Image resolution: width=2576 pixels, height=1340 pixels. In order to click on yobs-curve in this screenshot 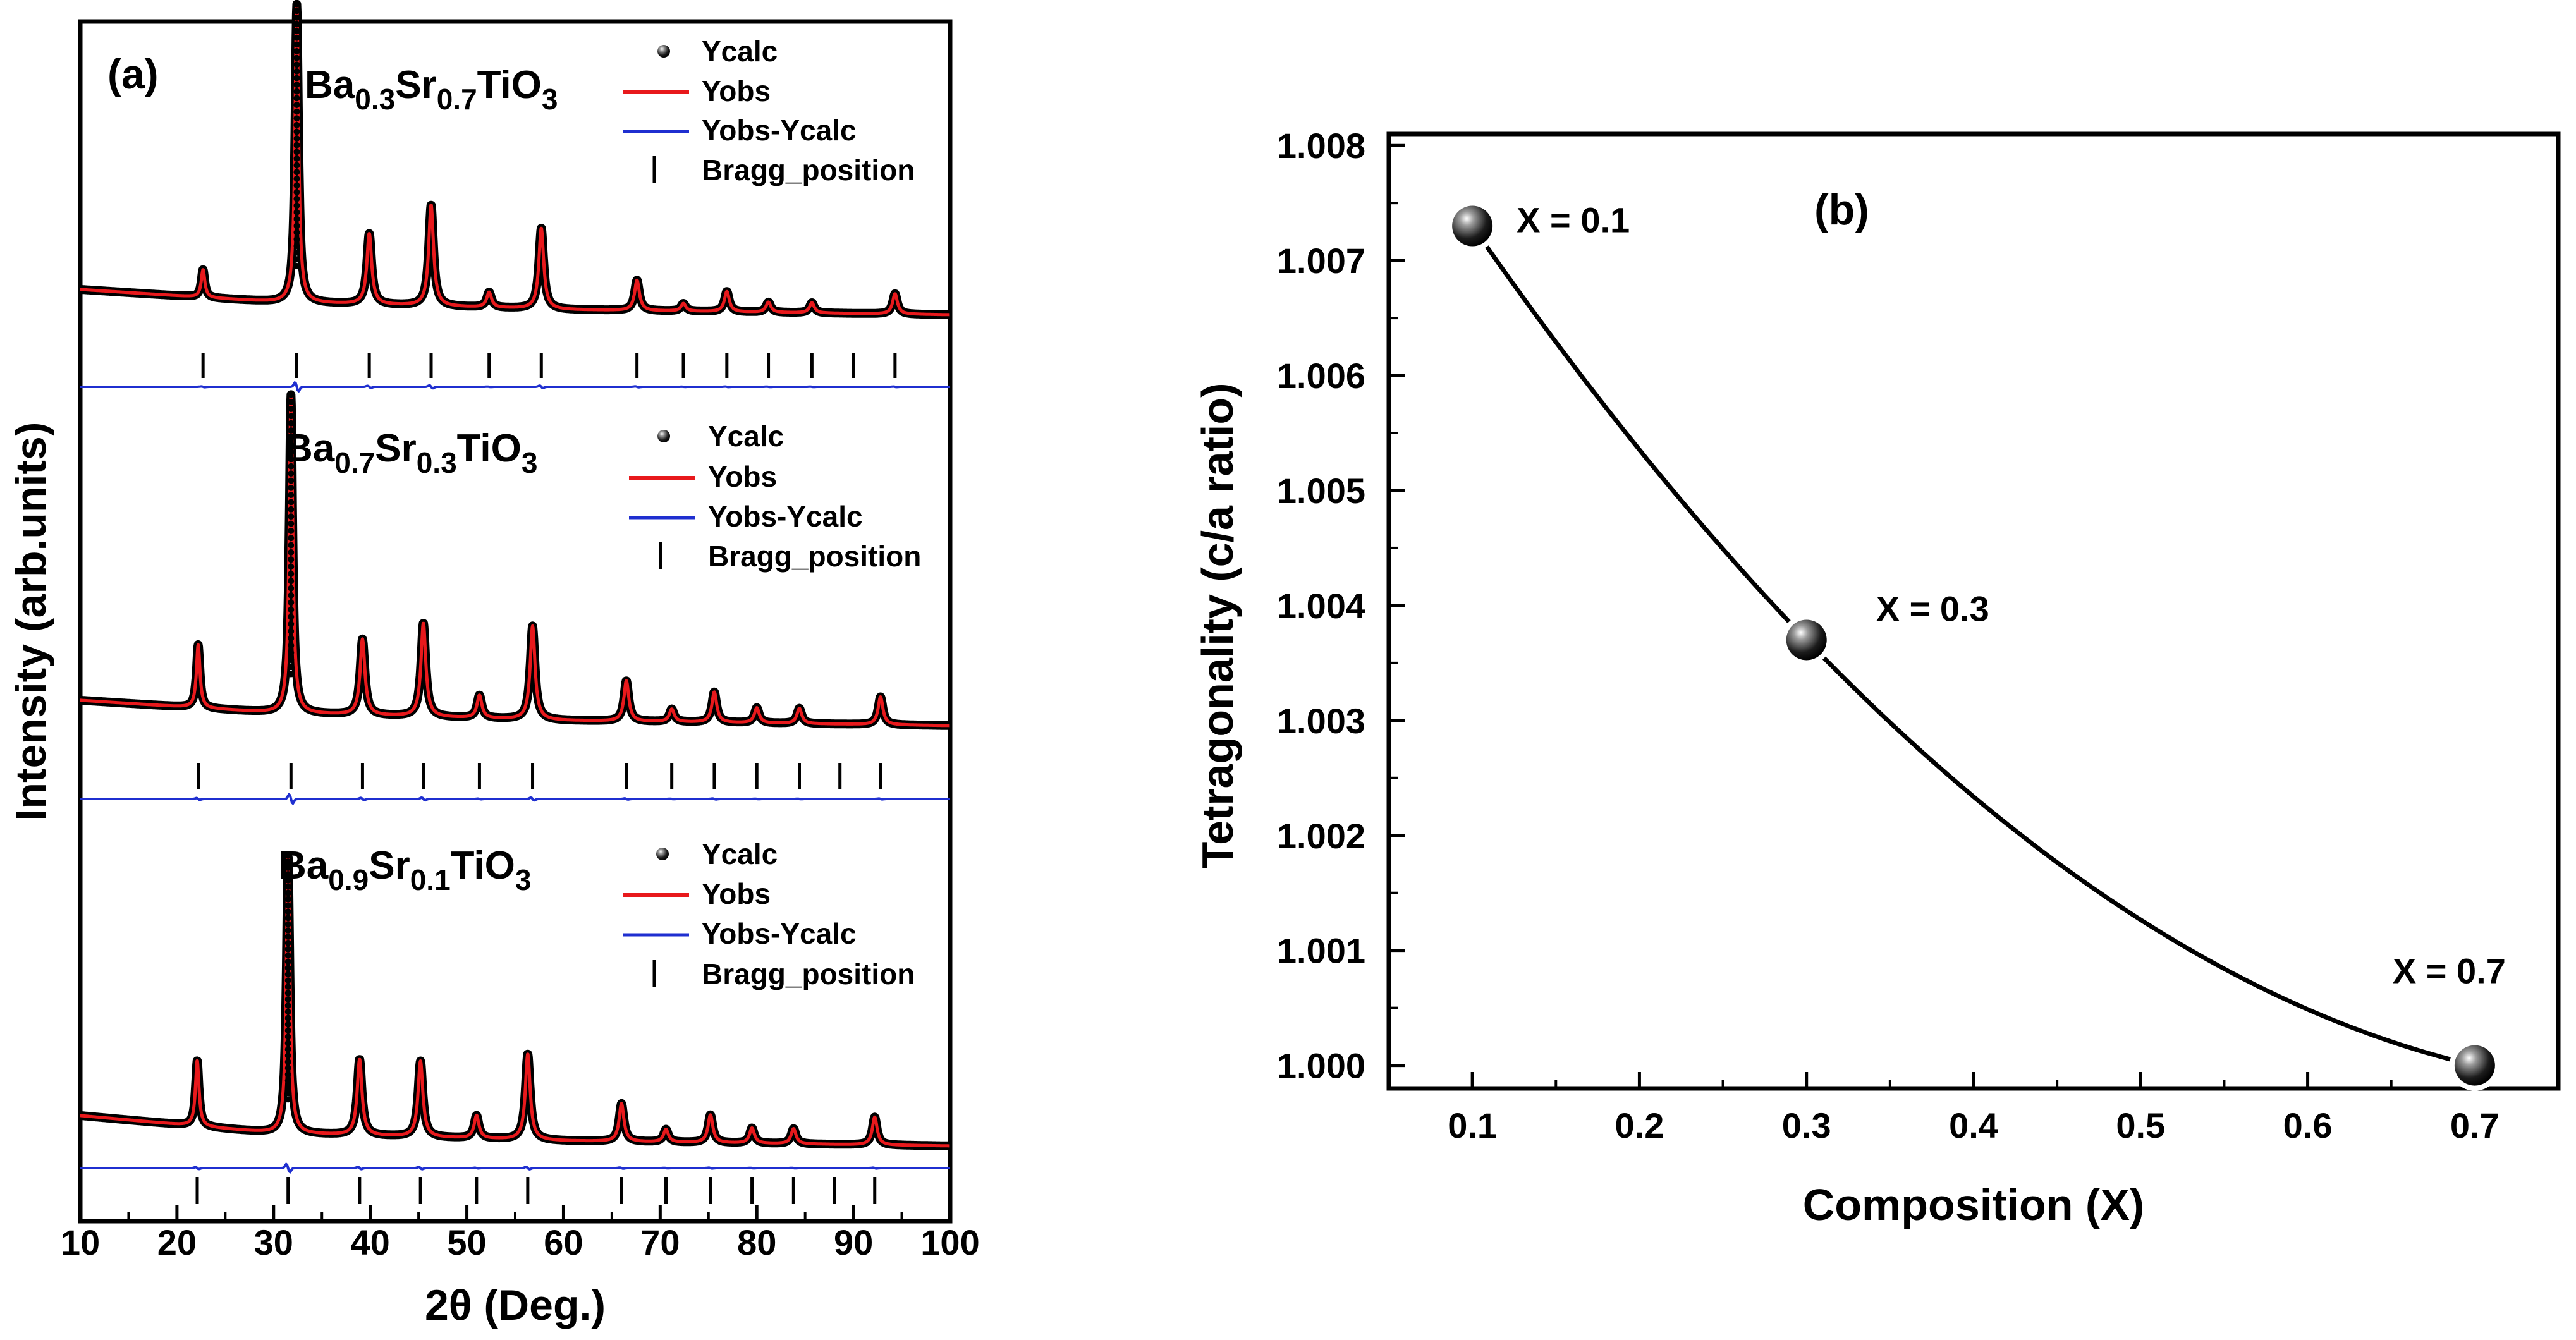, I will do `click(515, 560)`.